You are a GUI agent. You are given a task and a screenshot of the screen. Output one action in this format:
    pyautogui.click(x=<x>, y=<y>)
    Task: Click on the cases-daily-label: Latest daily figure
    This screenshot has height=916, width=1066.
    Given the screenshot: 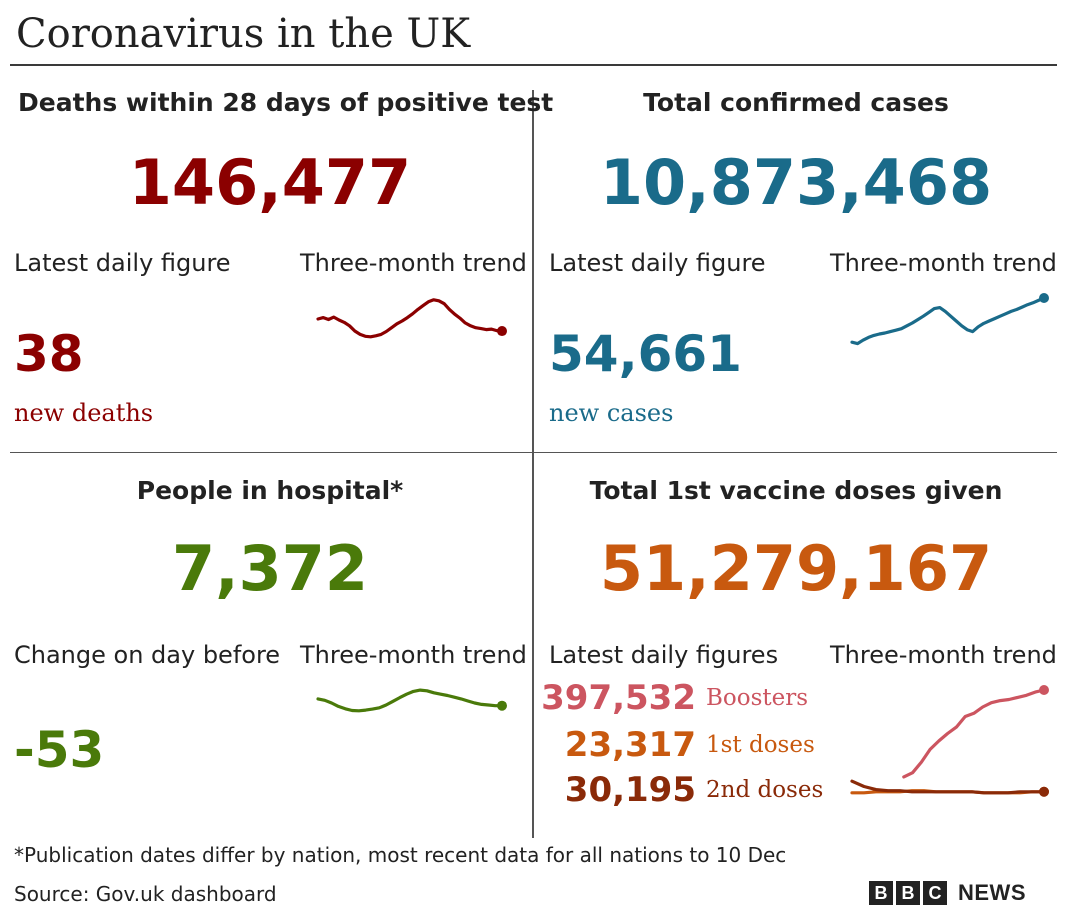 What is the action you would take?
    pyautogui.click(x=657, y=263)
    